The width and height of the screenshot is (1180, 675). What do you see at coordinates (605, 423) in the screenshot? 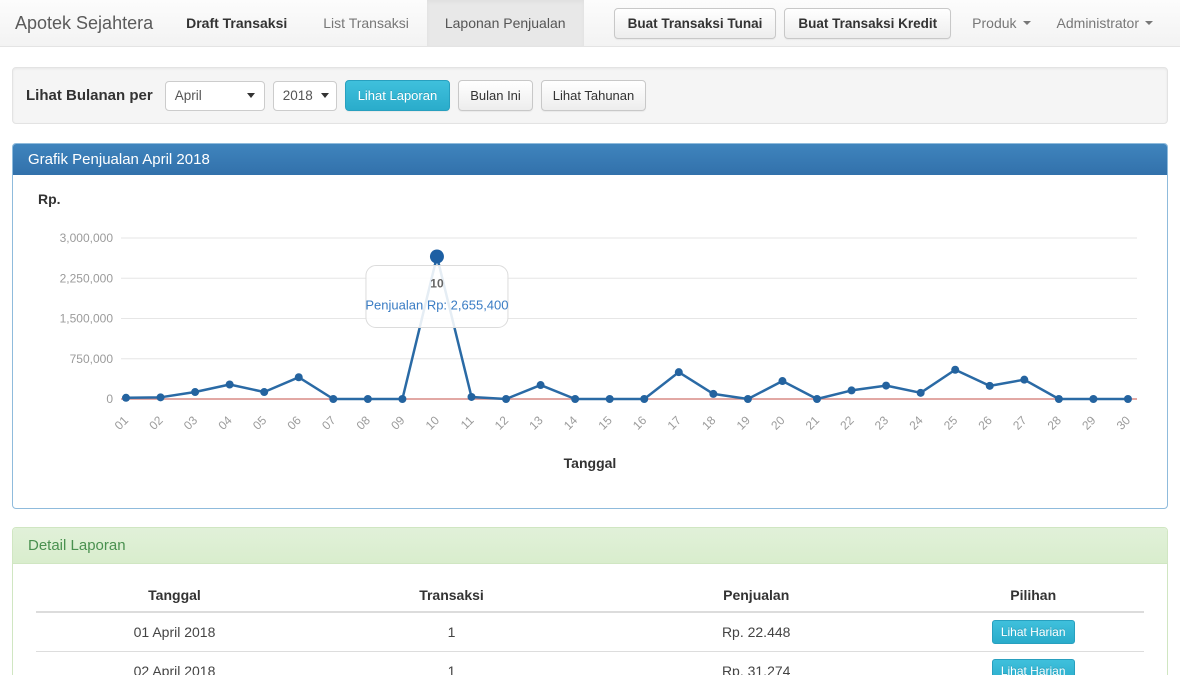
I see `x-tick-label: 15` at bounding box center [605, 423].